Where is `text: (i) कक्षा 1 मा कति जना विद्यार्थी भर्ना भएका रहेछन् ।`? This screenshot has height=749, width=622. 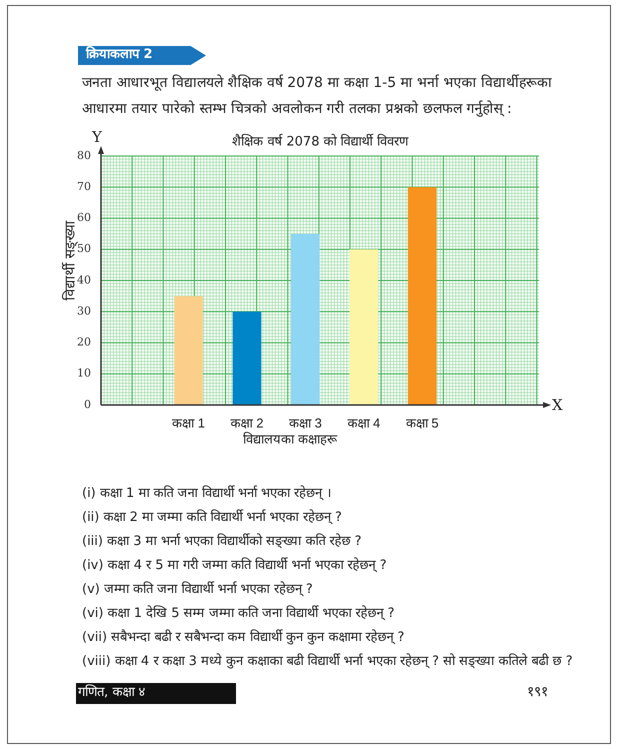 text: (i) कक्षा 1 मा कति जना विद्यार्थी भर्ना भएका रहेछन् । is located at coordinates (207, 493).